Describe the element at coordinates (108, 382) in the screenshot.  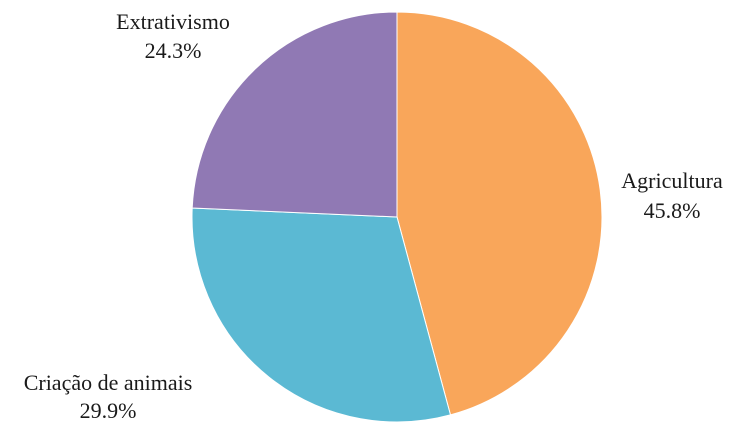
I see `slice-label-criacao-de-animais: Criação de animais` at that location.